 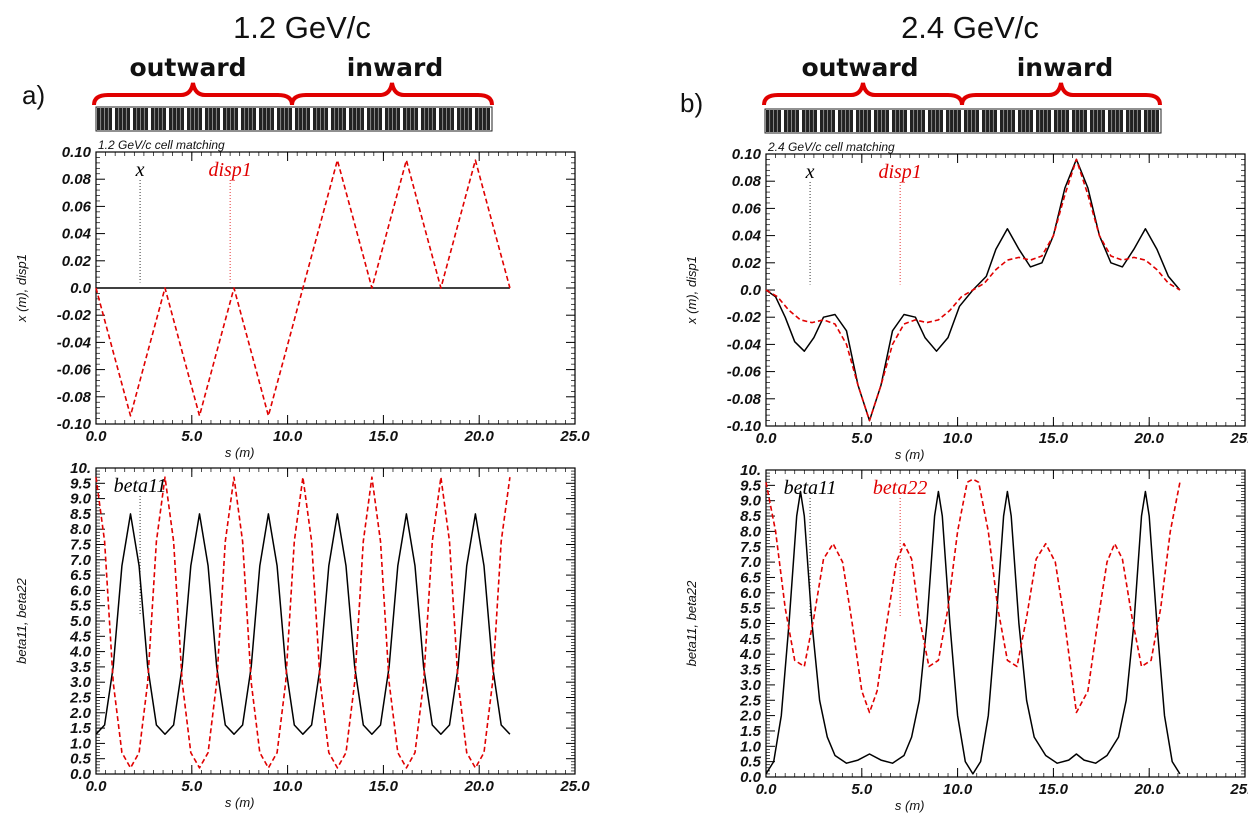 I want to click on heading-left: 1.2 GeV/c, so click(x=302, y=27).